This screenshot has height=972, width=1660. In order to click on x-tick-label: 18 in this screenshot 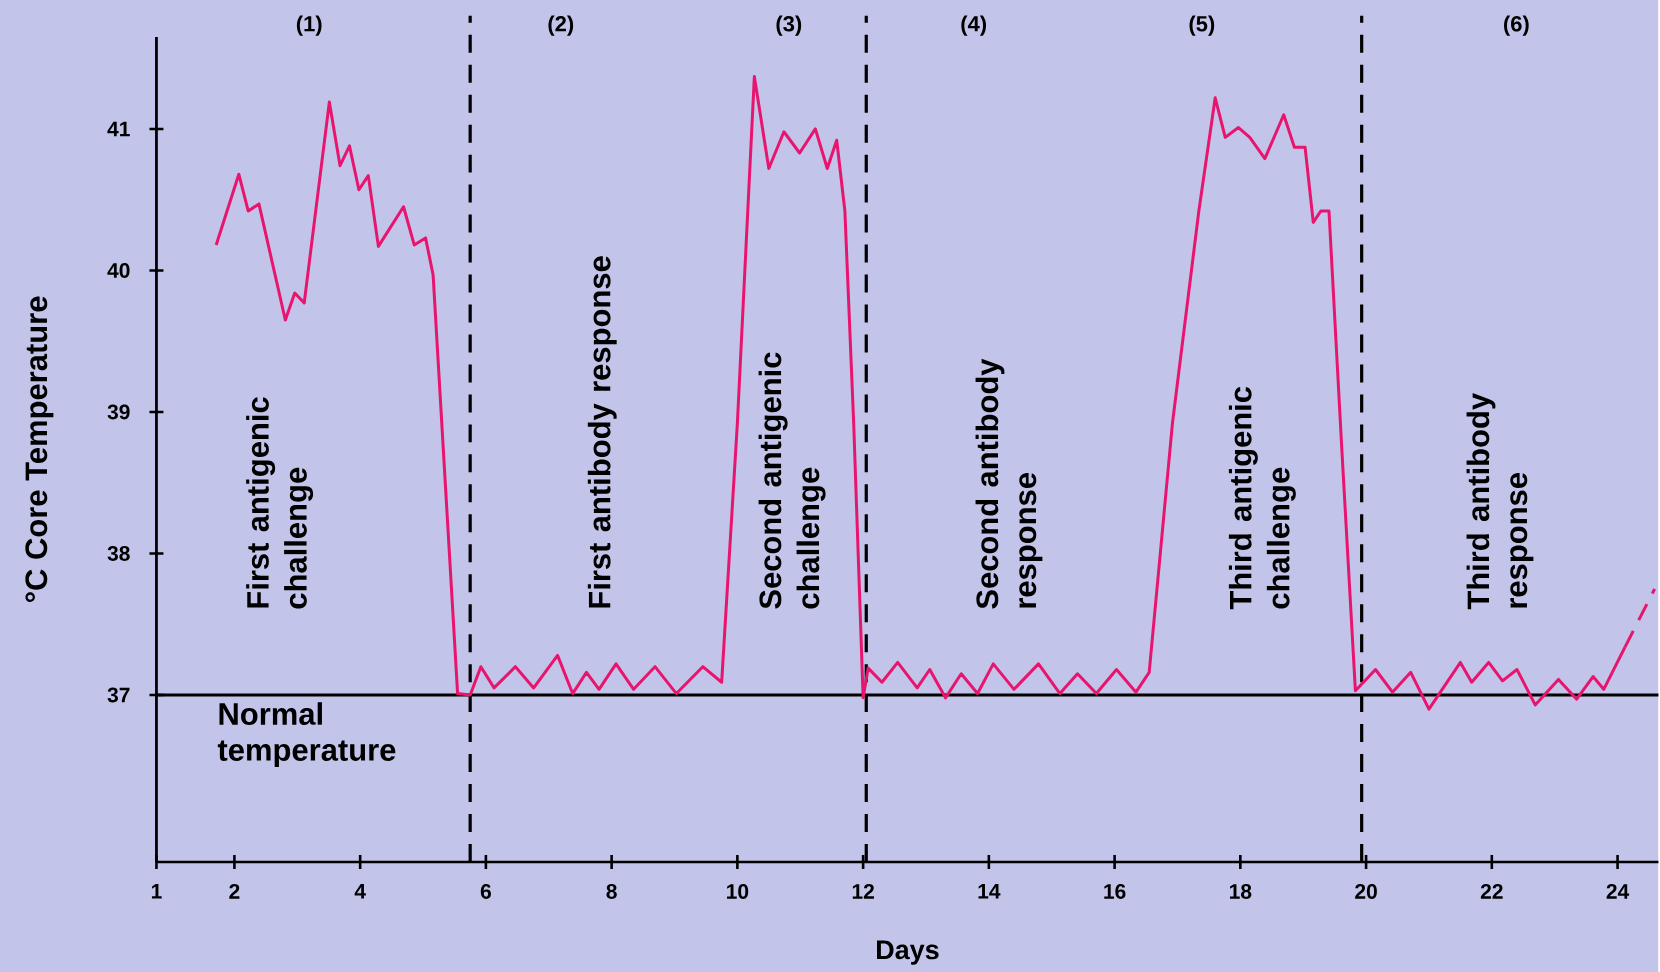, I will do `click(1240, 891)`.